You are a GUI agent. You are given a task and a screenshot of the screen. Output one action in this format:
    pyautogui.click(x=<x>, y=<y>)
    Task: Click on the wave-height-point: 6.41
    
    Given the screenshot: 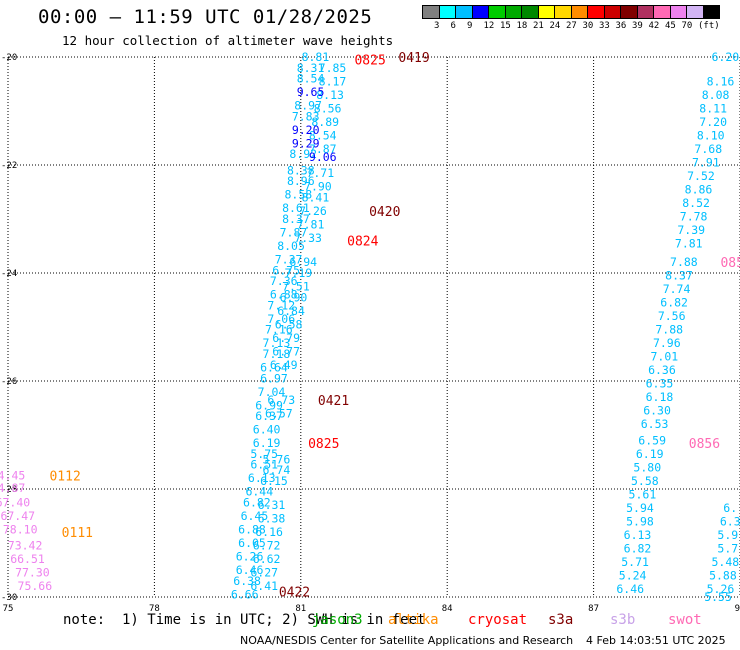 What is the action you would take?
    pyautogui.click(x=264, y=586)
    